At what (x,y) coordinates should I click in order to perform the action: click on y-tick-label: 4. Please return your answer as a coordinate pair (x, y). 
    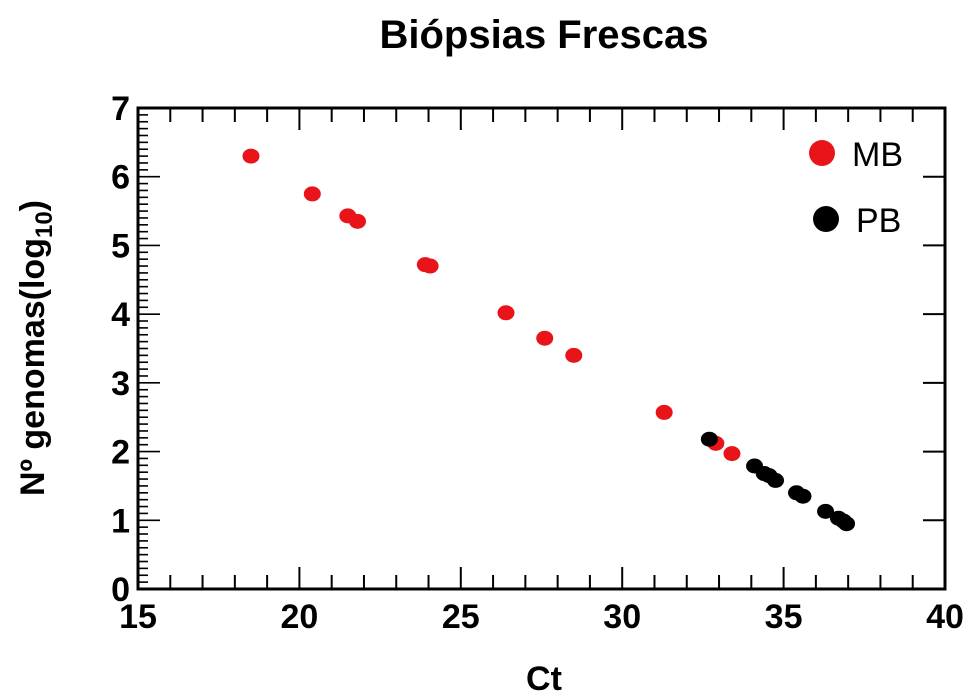
    Looking at the image, I should click on (120, 315).